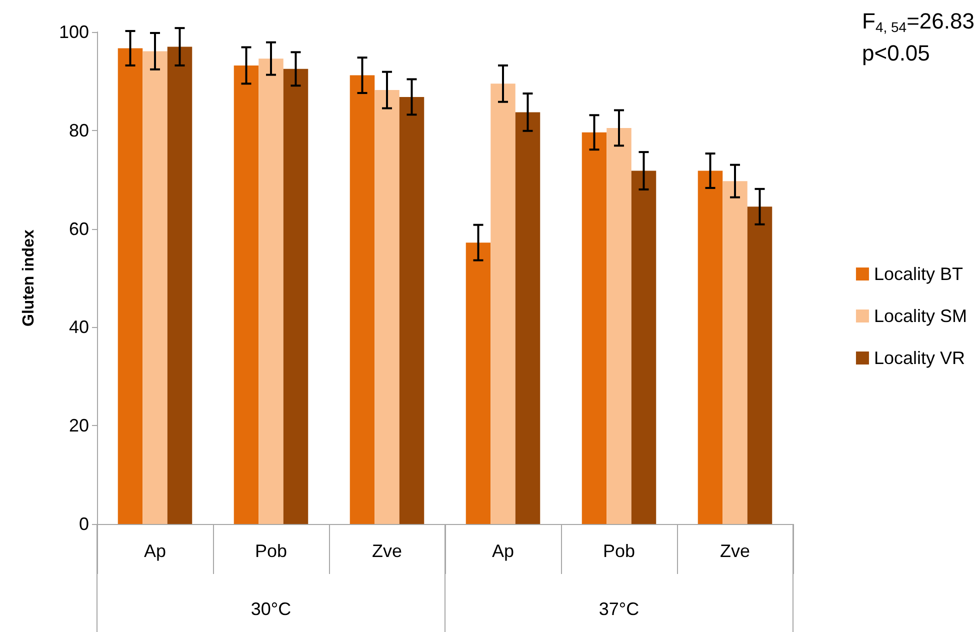 Image resolution: width=980 pixels, height=632 pixels. I want to click on y-tick-label: 0, so click(83, 524).